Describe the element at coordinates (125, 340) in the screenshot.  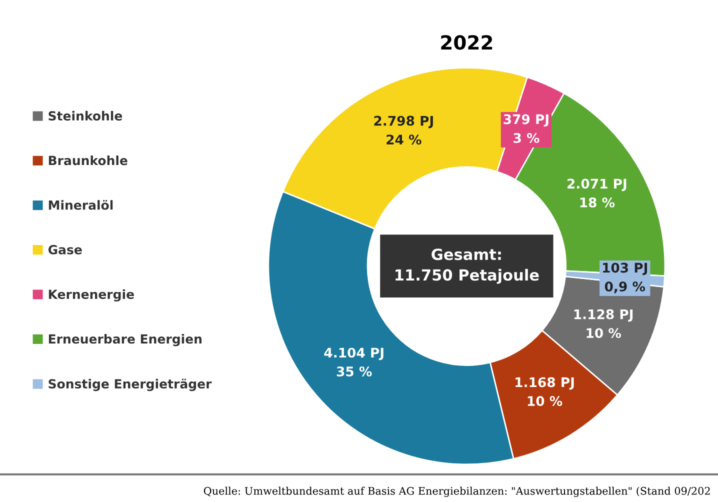
I see `legend-label: Erneuerbare Energien` at that location.